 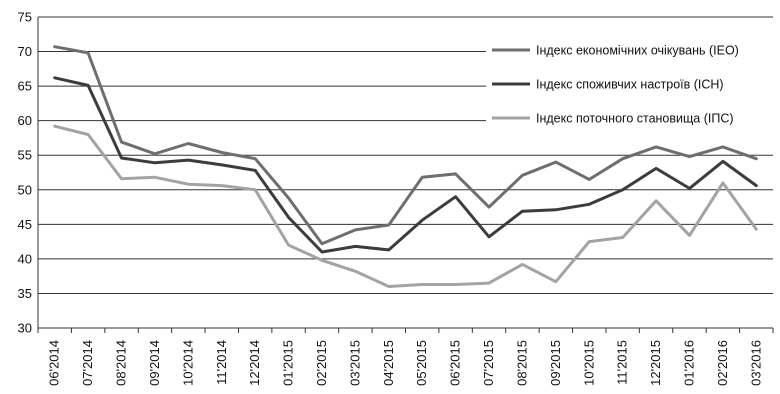 What do you see at coordinates (488, 363) in the screenshot?
I see `x-tick-label: 07'2015` at bounding box center [488, 363].